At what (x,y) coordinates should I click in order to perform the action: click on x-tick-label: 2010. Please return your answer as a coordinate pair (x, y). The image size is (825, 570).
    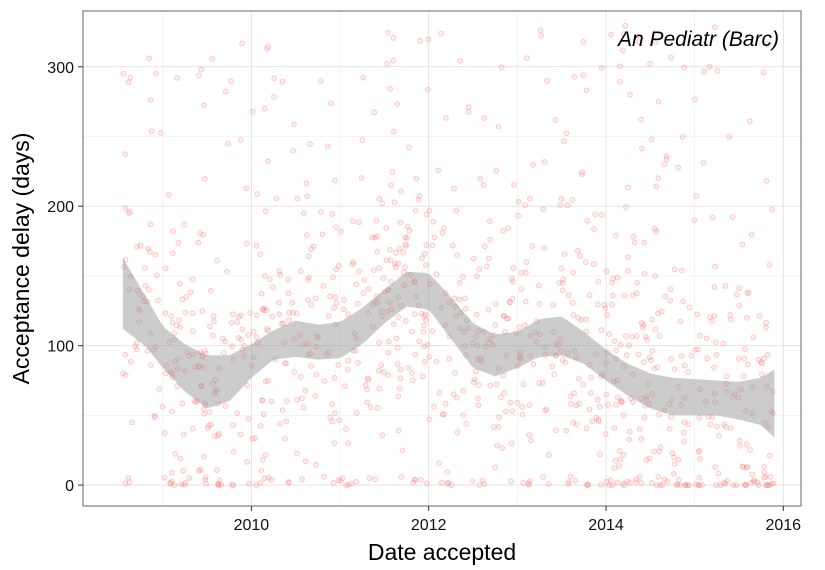
    Looking at the image, I should click on (252, 525).